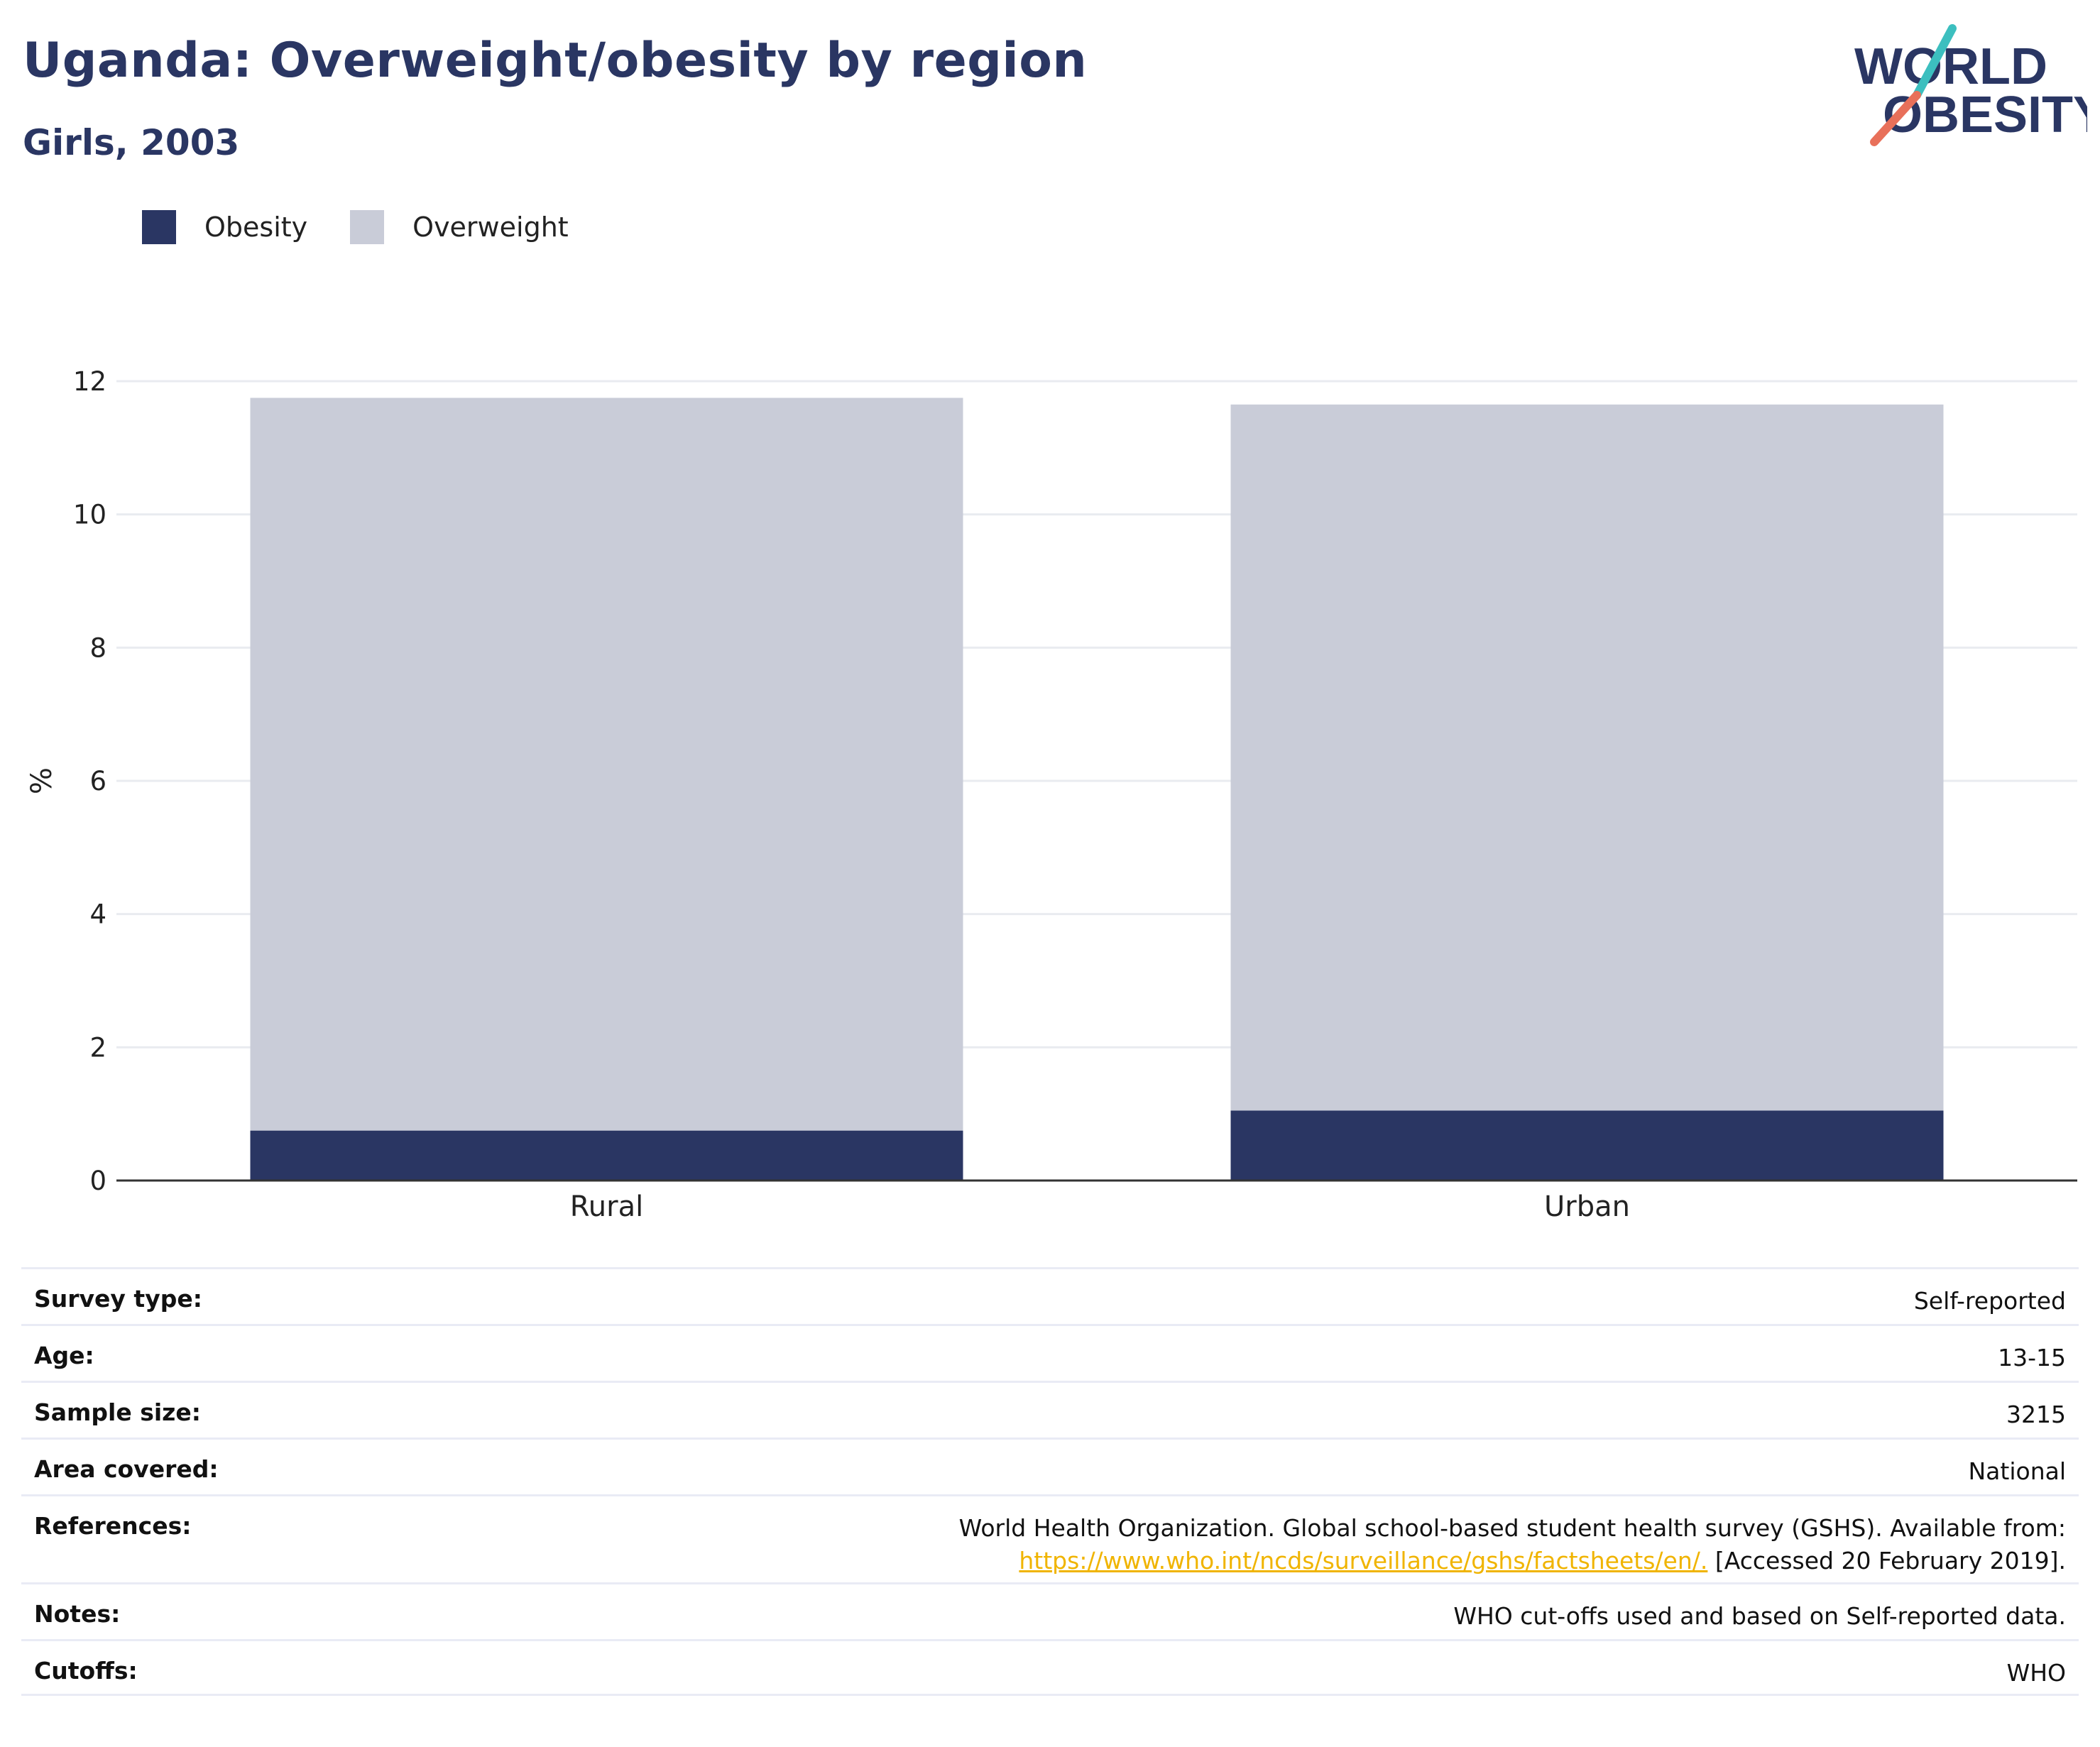 The image size is (2100, 1747). What do you see at coordinates (97, 647) in the screenshot?
I see `y-tick-label: 8` at bounding box center [97, 647].